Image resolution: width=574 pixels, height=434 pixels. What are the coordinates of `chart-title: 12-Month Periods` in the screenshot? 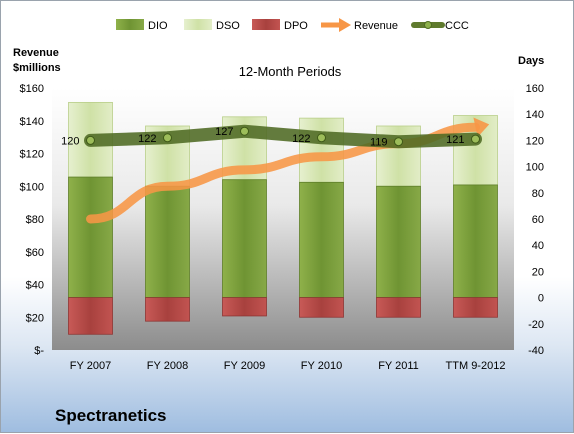 It's located at (290, 71).